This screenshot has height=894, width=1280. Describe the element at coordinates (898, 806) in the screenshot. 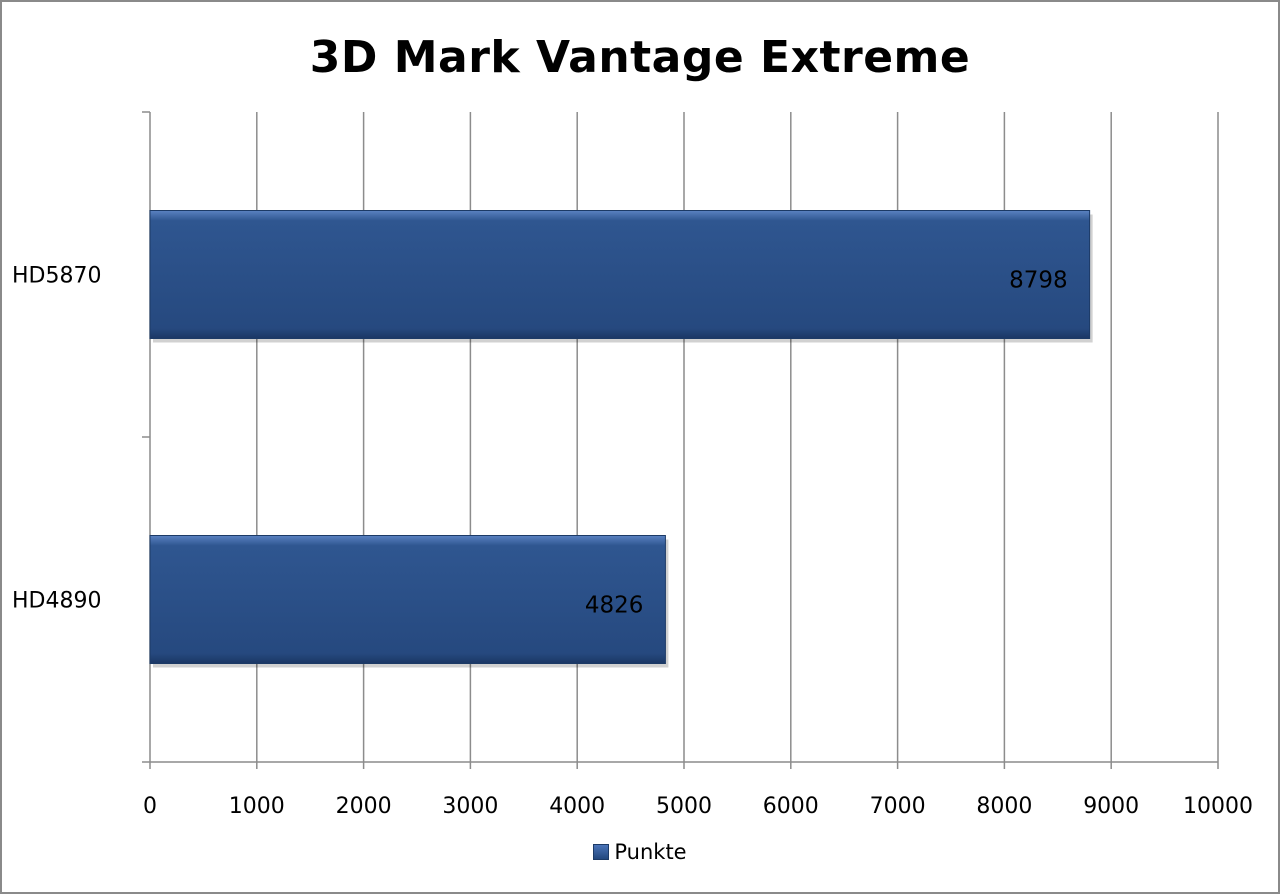

I see `x-tick-label: 7000` at that location.